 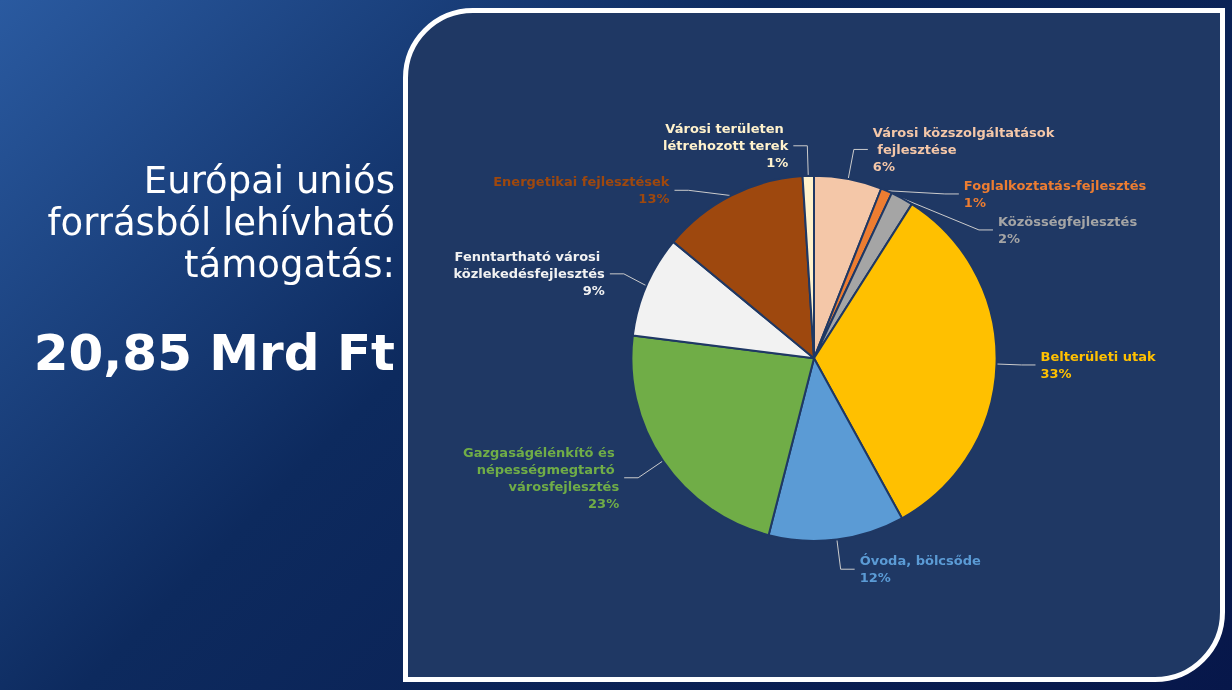 What do you see at coordinates (1056, 373) in the screenshot?
I see `data-label: 33%` at bounding box center [1056, 373].